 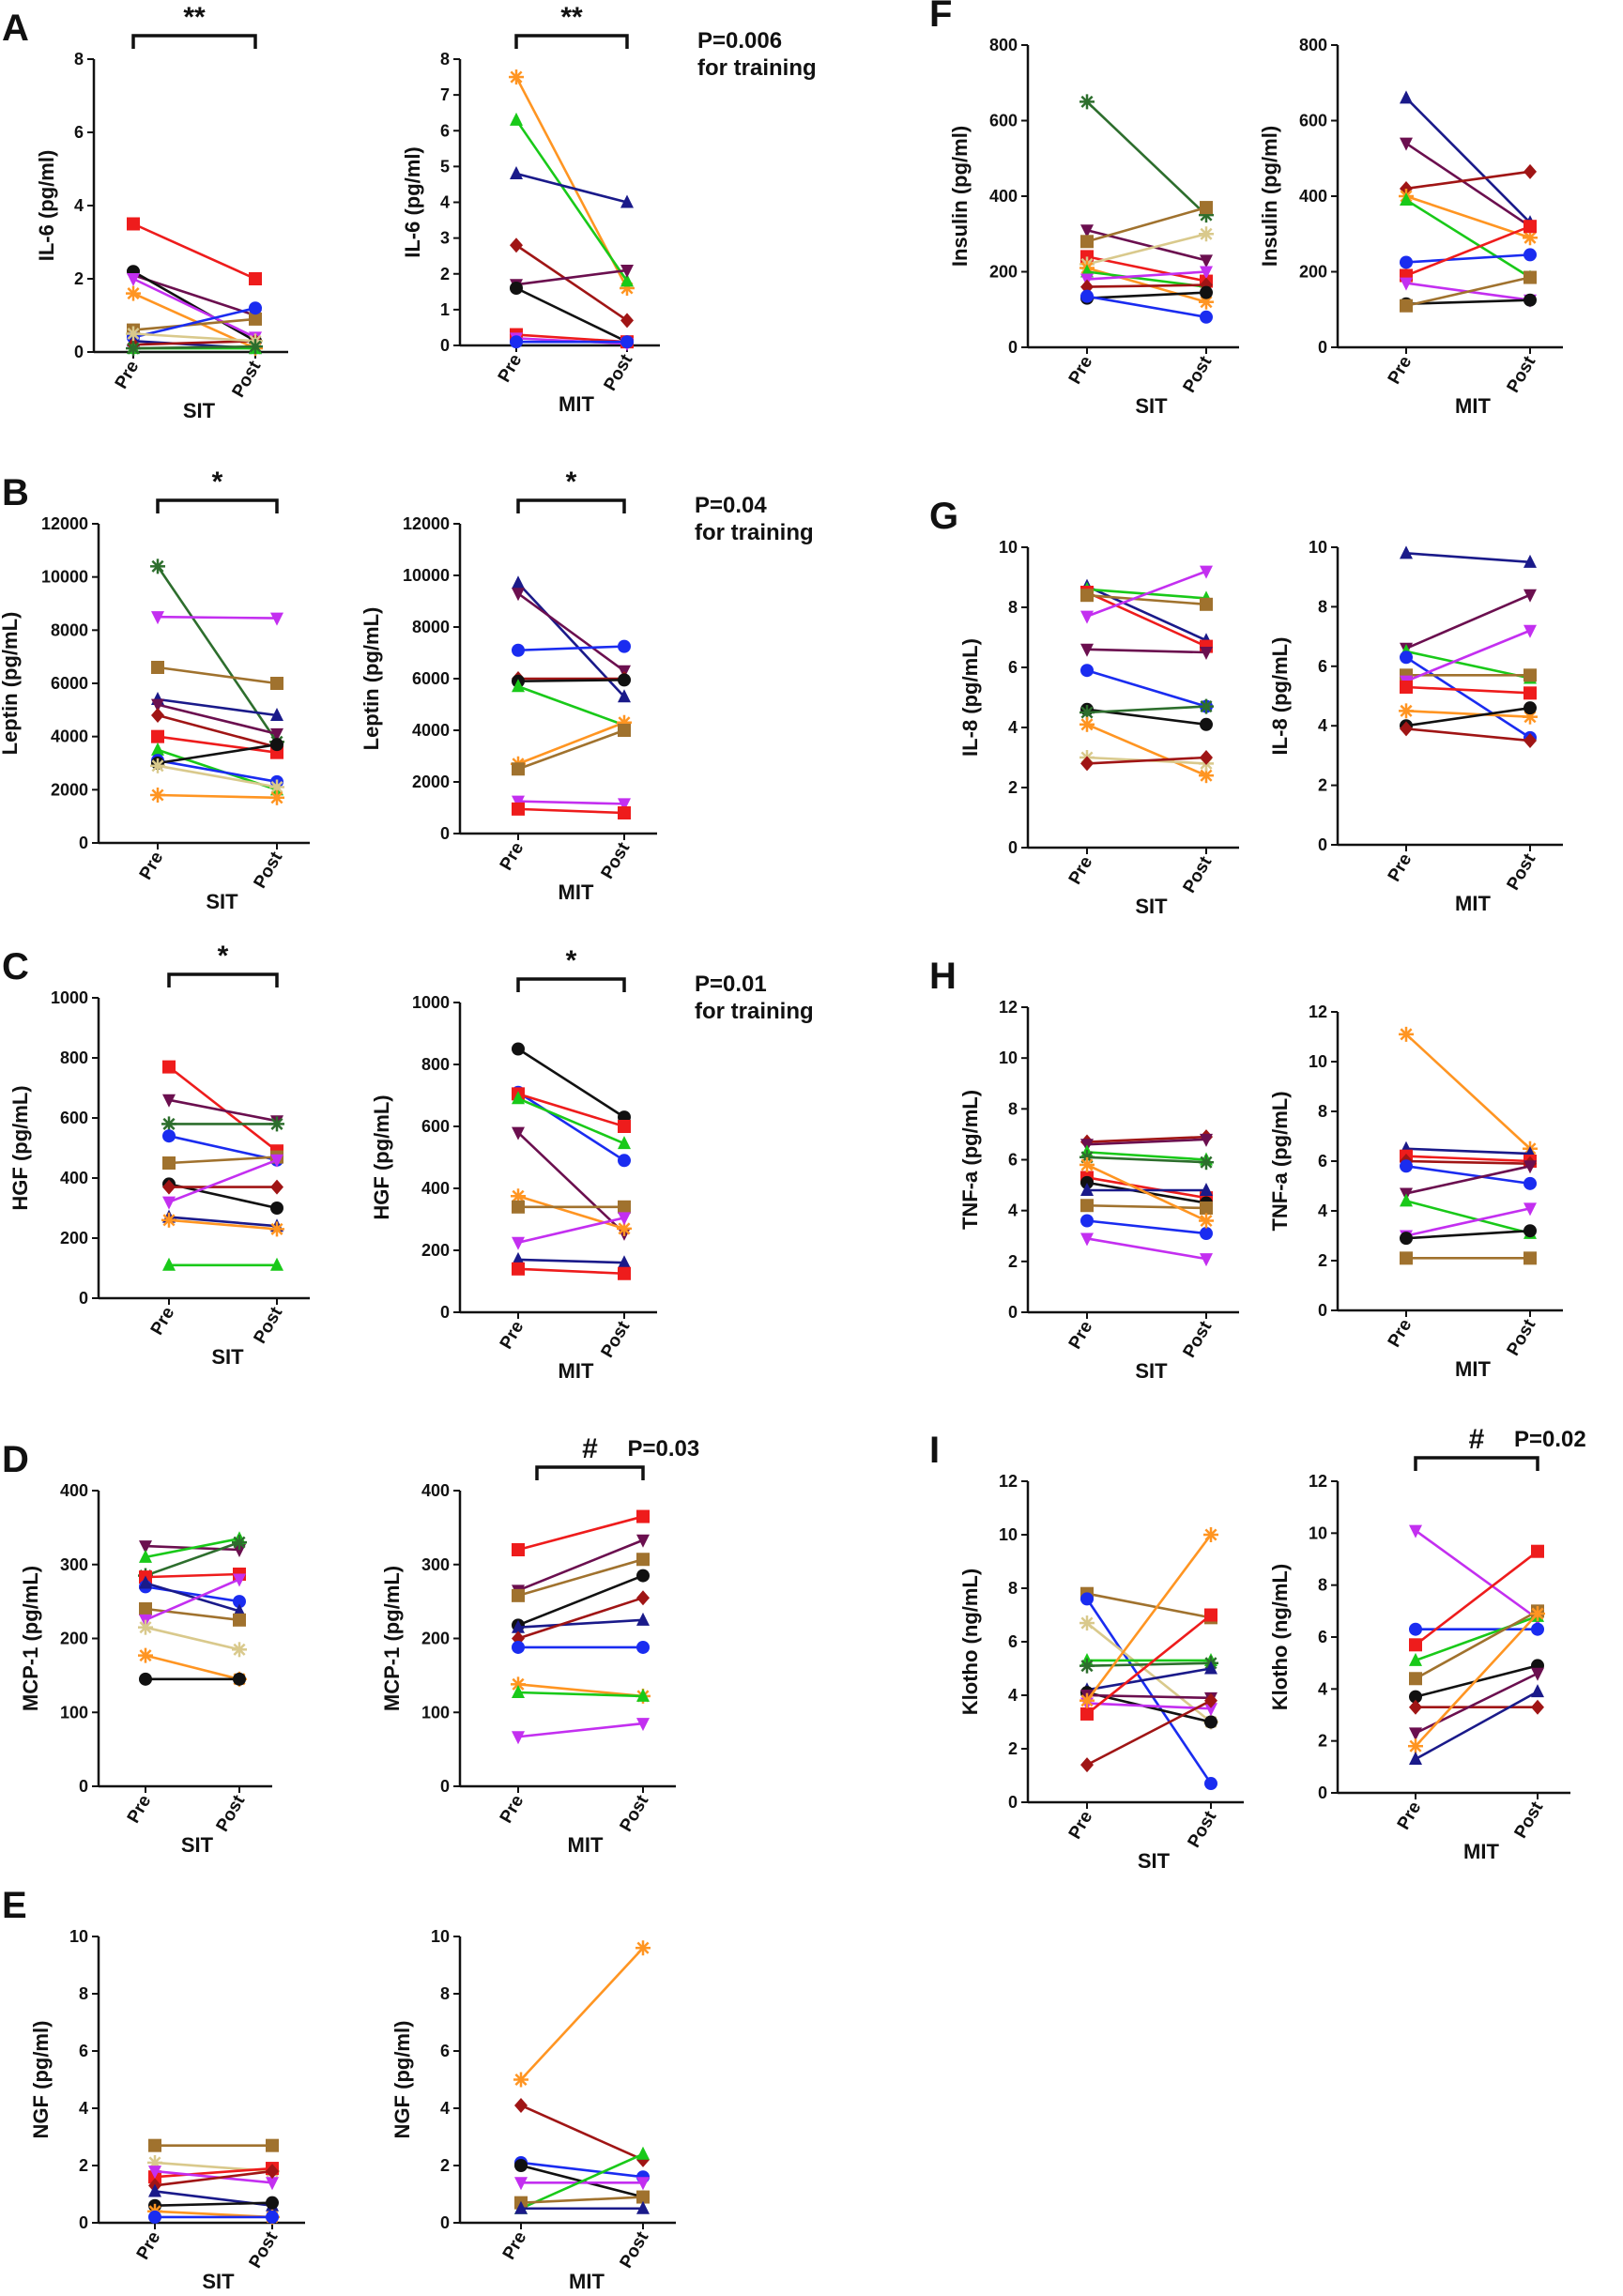 What do you see at coordinates (1280, 1161) in the screenshot?
I see `y-axis-label: TNF-a (pg/mL)` at bounding box center [1280, 1161].